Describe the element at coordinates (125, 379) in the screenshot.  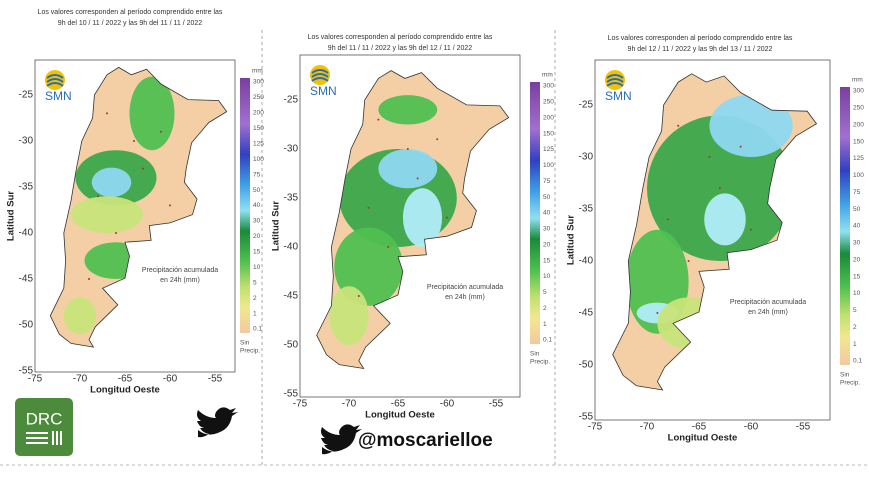
I see `lon-tick-label: -65` at that location.